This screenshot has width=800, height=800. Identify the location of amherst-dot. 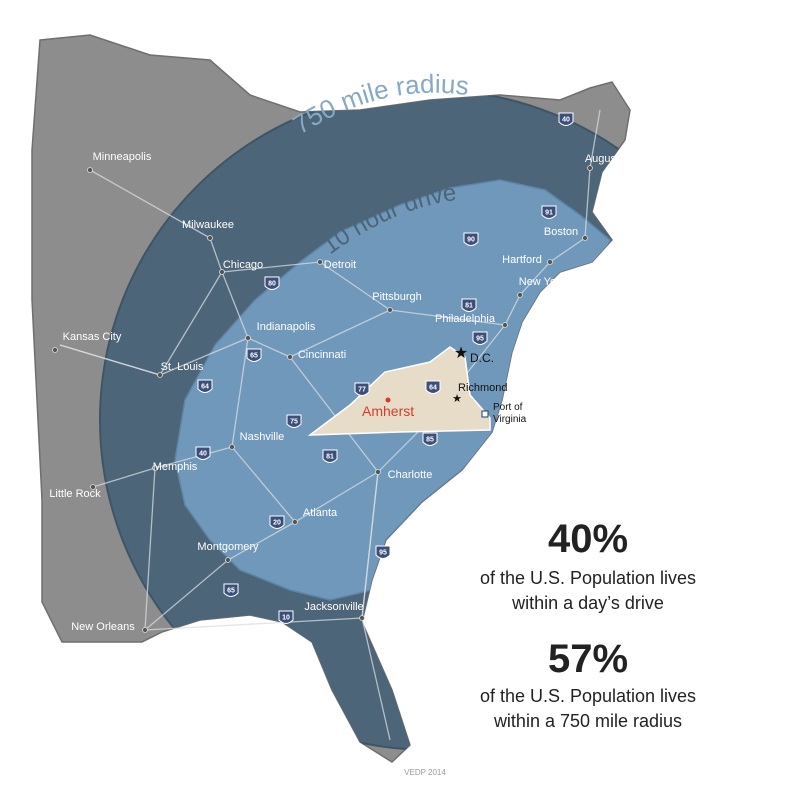
(388, 400).